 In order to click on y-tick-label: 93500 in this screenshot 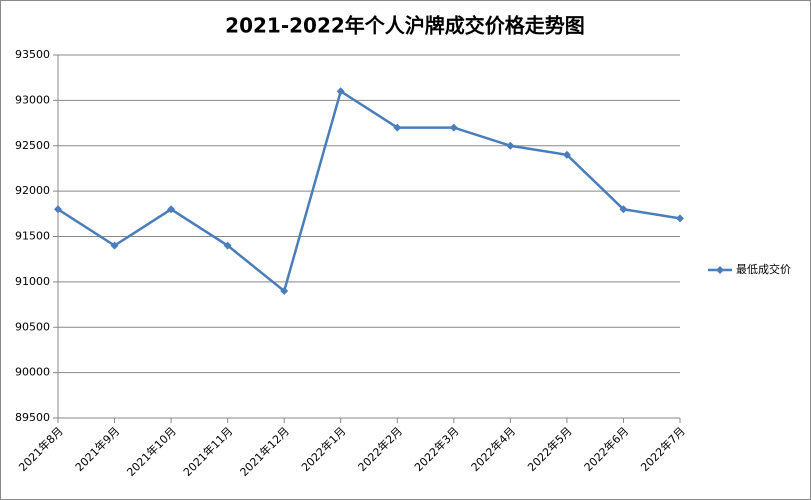, I will do `click(32, 54)`.